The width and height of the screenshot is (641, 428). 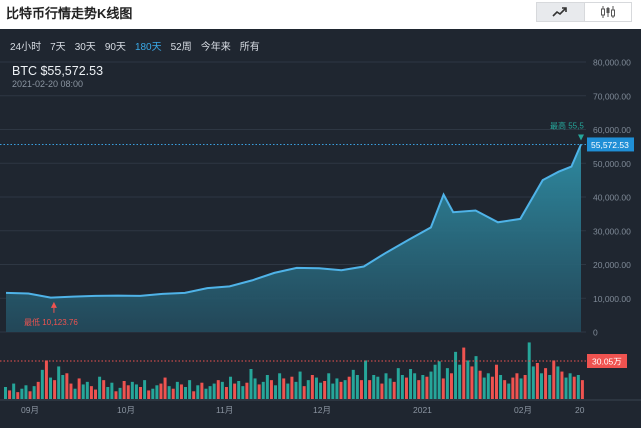 What do you see at coordinates (595, 333) in the screenshot?
I see `y-tick-label: 0` at bounding box center [595, 333].